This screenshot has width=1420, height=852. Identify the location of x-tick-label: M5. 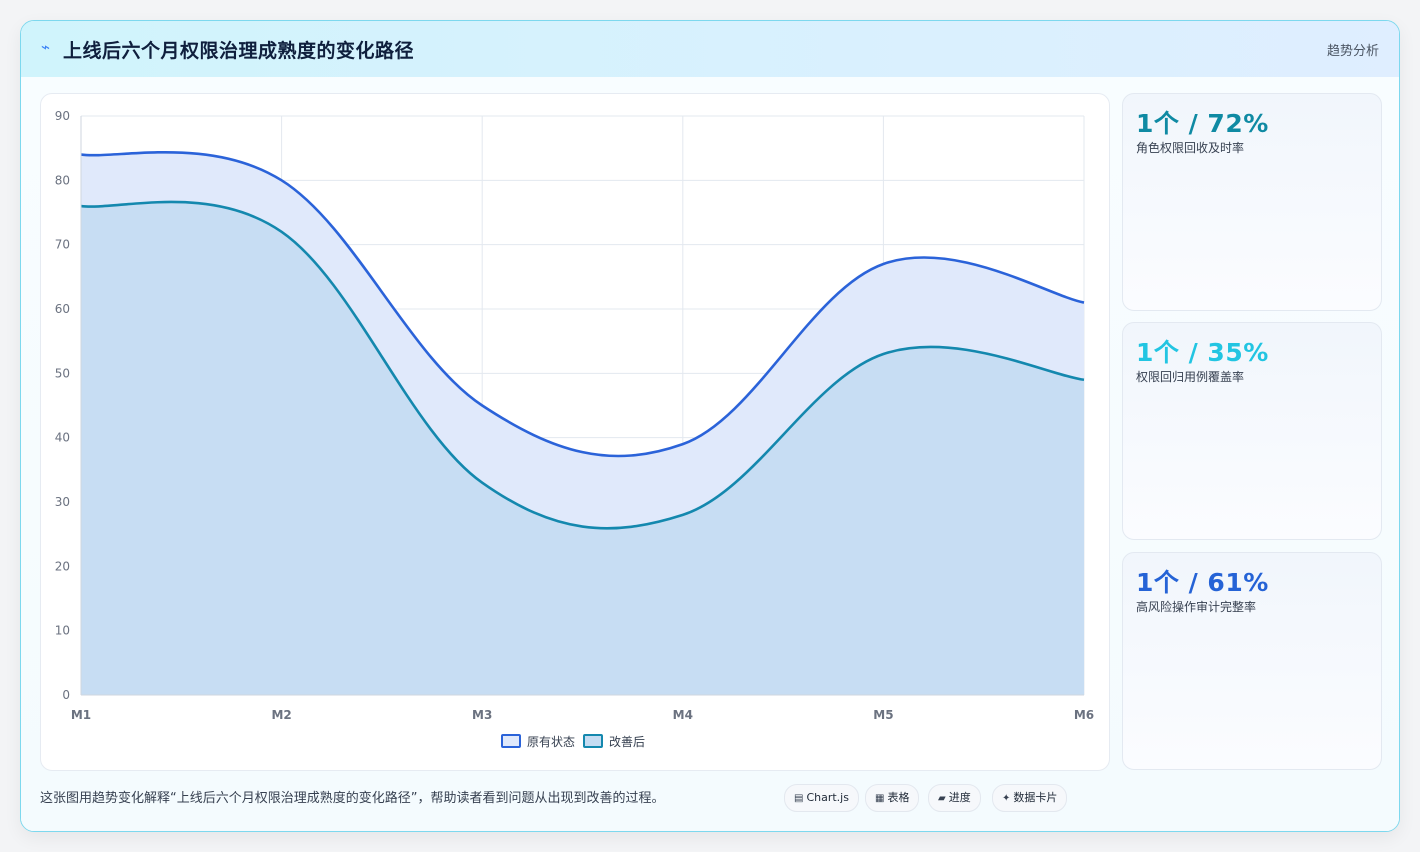
(883, 715).